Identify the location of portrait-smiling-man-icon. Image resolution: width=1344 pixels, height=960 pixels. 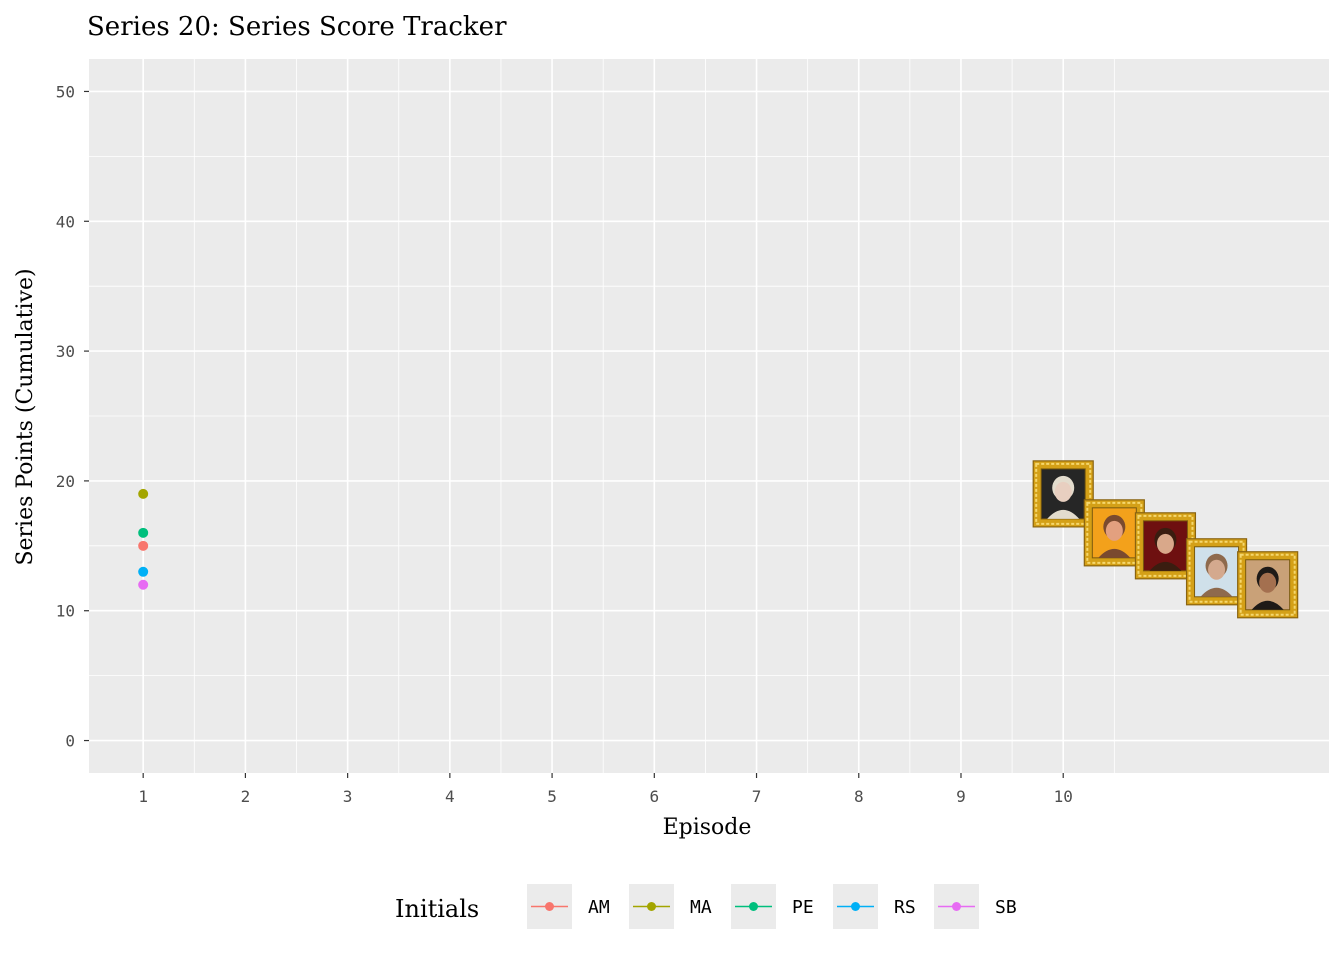
(1114, 533).